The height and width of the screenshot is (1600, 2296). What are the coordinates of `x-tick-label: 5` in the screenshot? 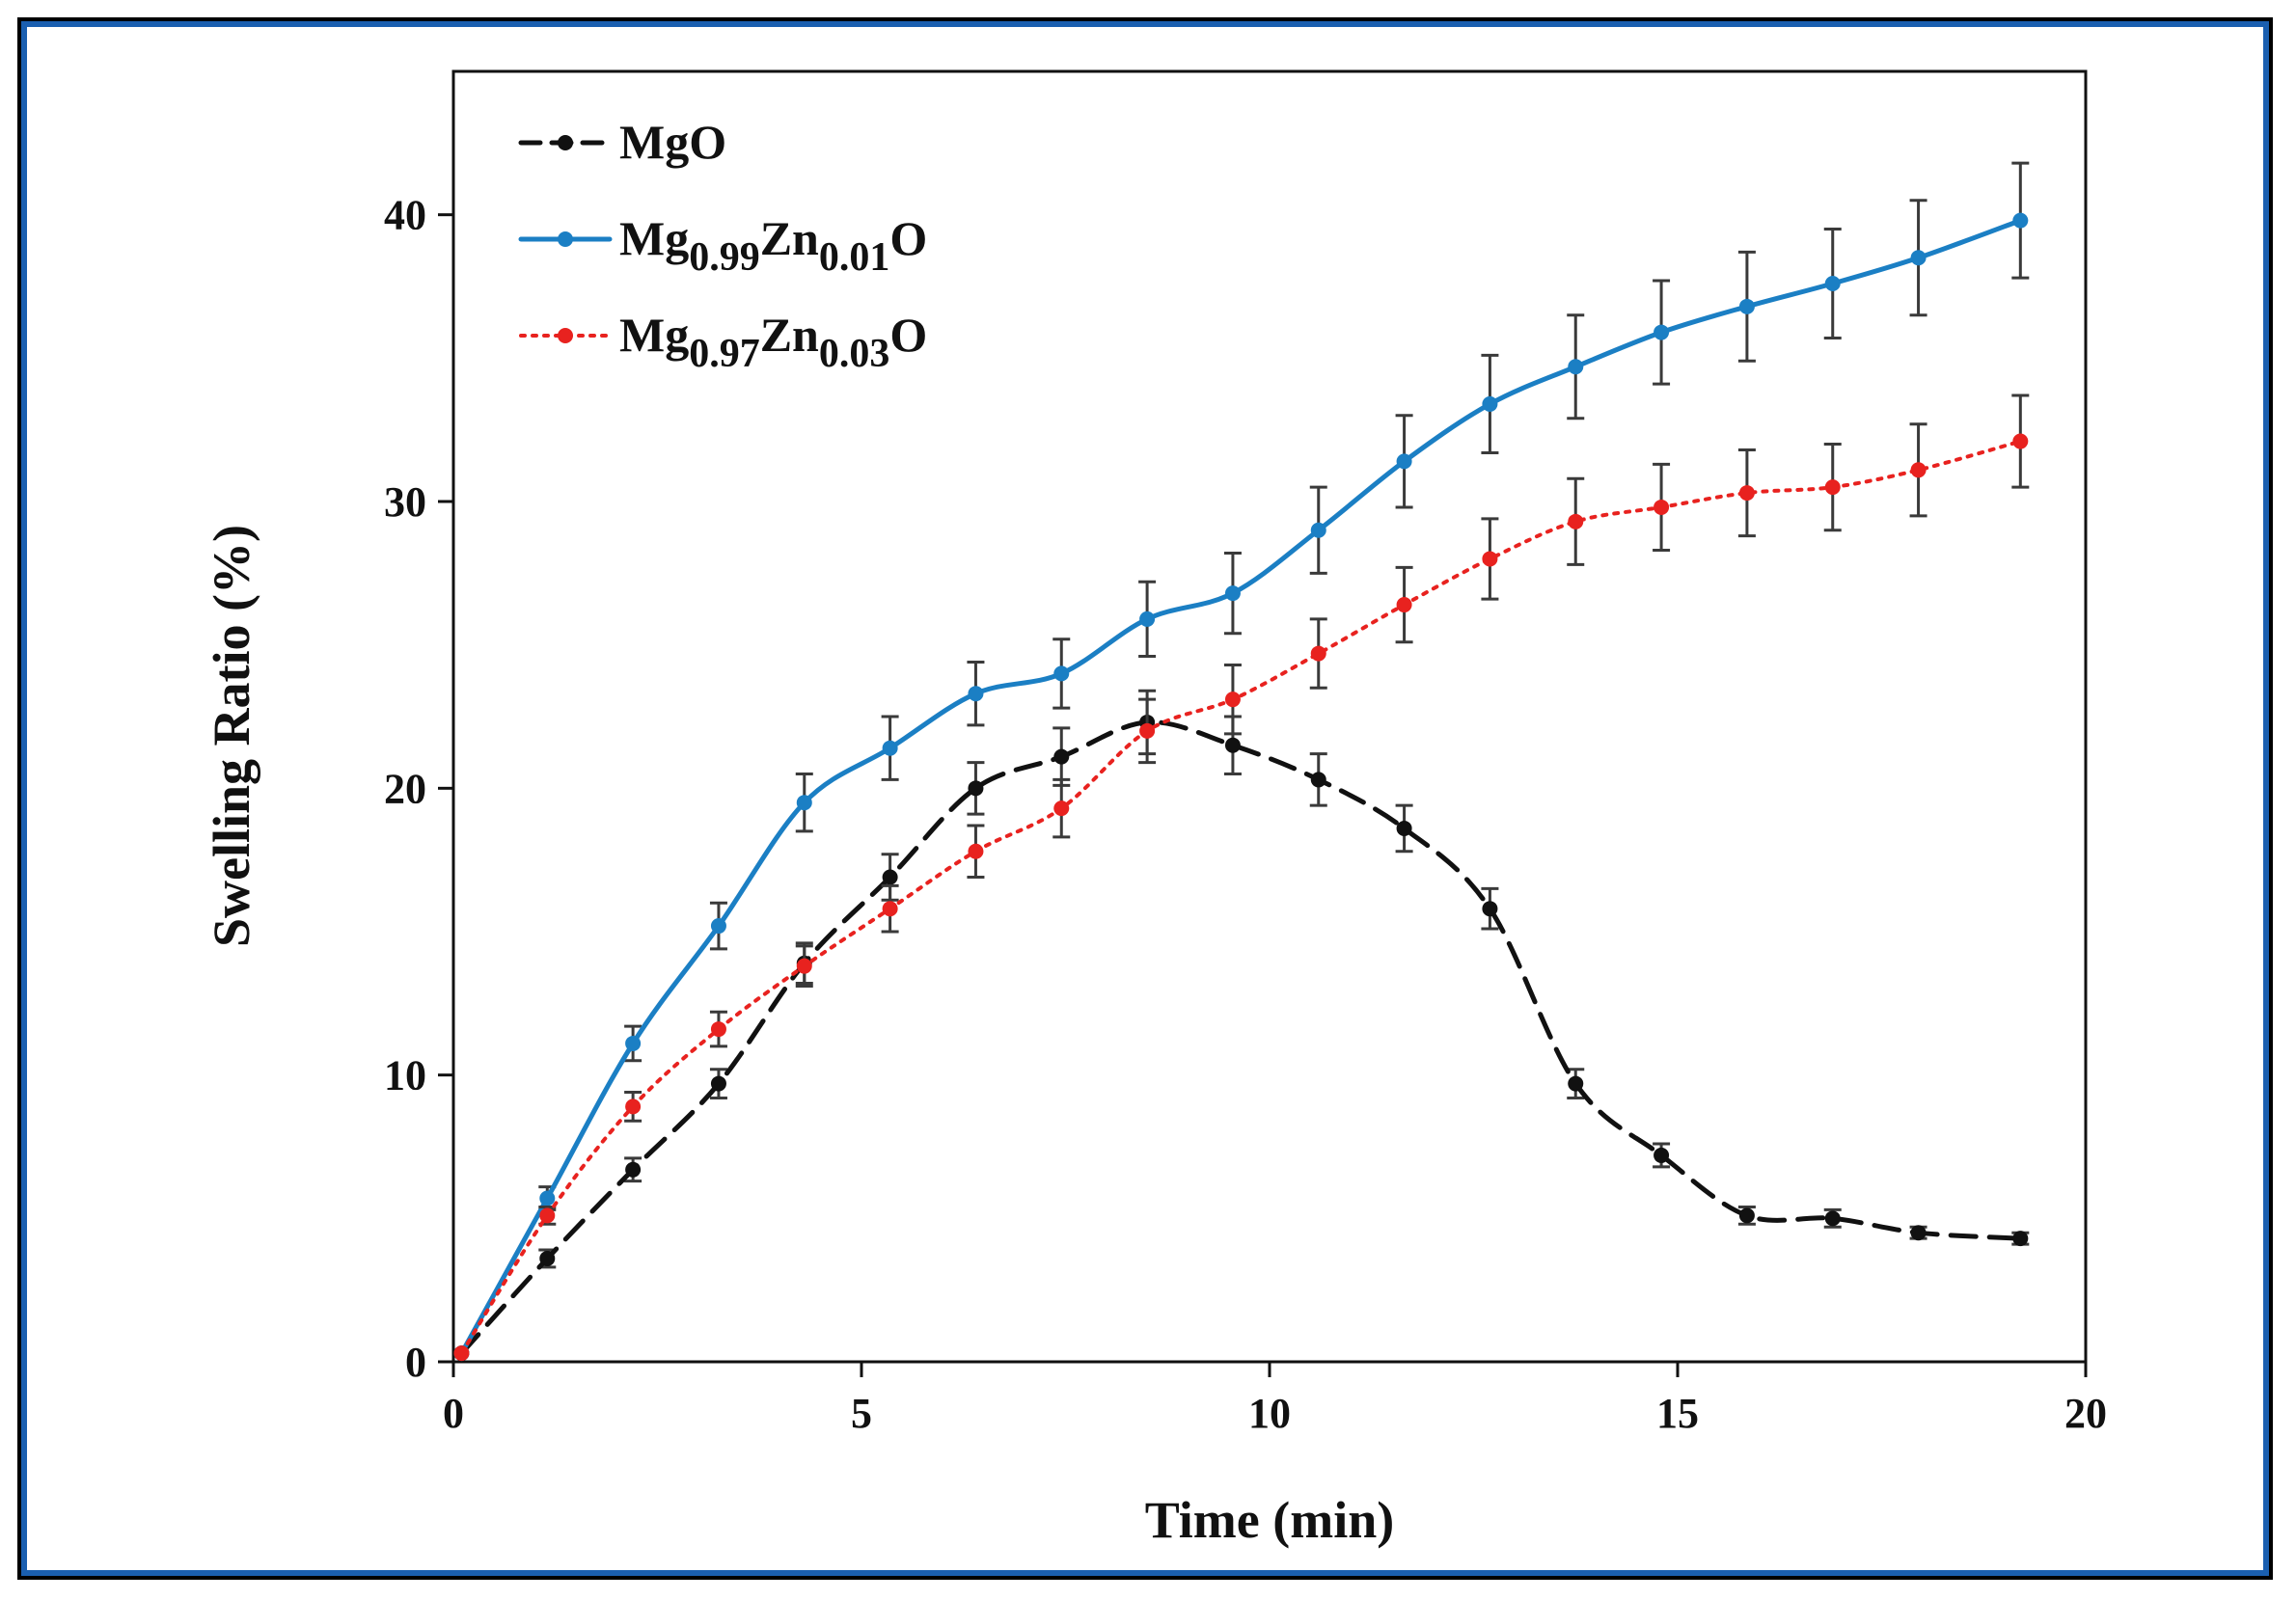 It's located at (861, 1413).